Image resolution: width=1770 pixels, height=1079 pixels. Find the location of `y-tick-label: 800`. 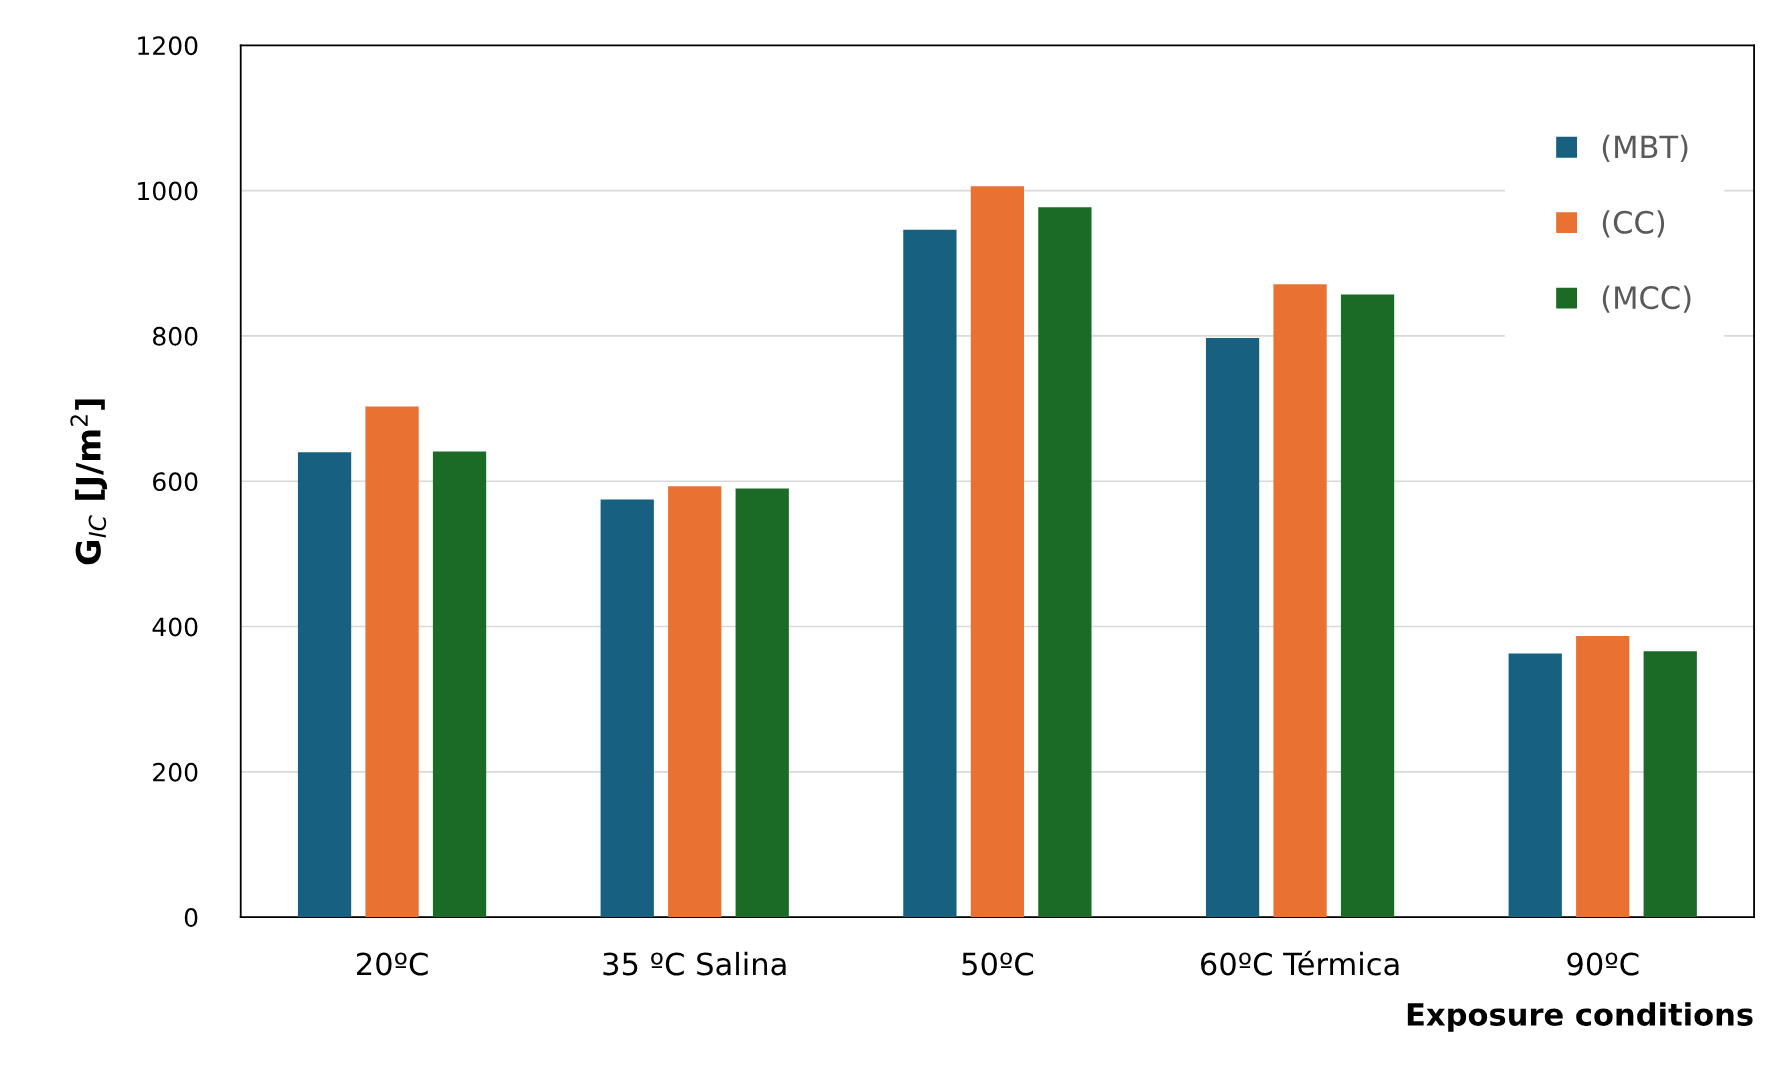

y-tick-label: 800 is located at coordinates (175, 336).